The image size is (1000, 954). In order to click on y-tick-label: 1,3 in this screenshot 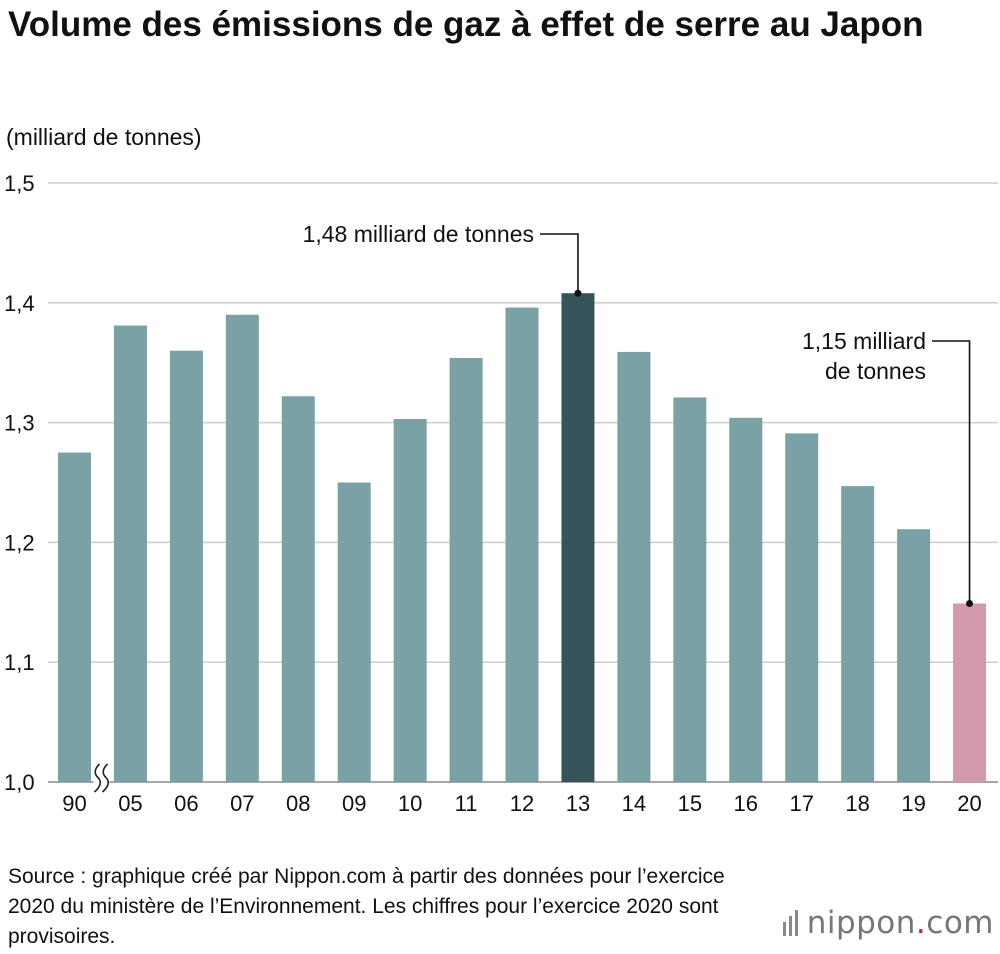, I will do `click(19, 423)`.